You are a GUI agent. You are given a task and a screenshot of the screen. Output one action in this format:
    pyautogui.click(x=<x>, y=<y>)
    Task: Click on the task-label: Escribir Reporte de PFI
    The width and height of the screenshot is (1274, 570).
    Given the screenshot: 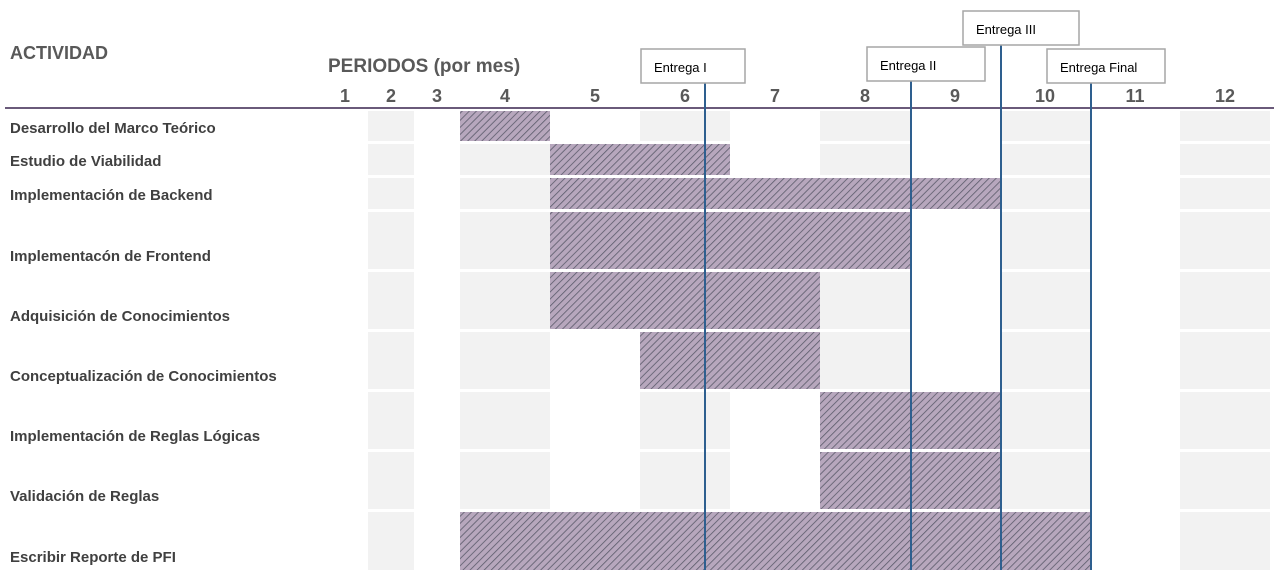 What is the action you would take?
    pyautogui.click(x=93, y=557)
    